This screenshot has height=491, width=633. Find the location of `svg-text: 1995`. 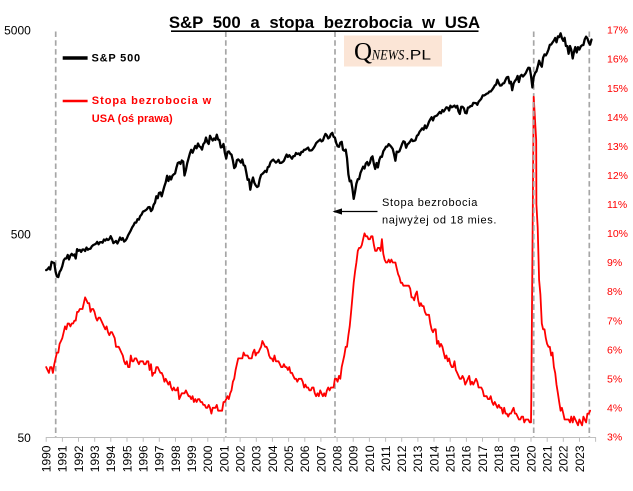

svg-text: 1995 is located at coordinates (127, 458).